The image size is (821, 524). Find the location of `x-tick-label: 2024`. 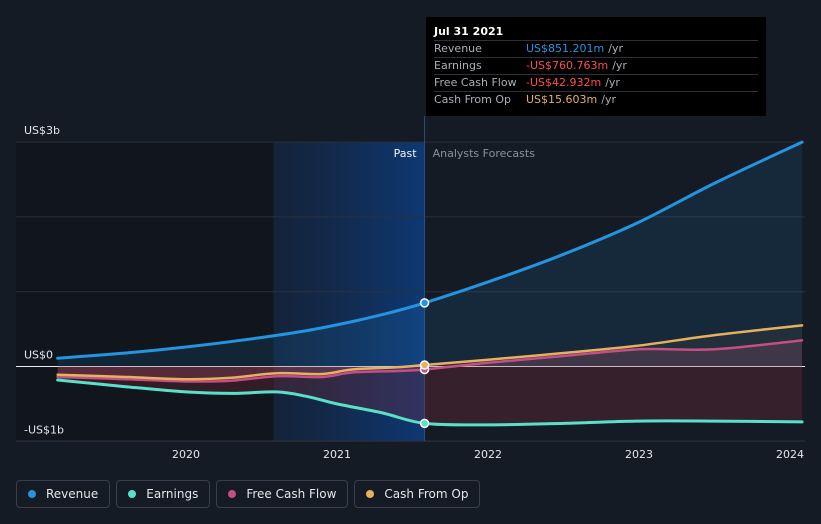

x-tick-label: 2024 is located at coordinates (790, 454).